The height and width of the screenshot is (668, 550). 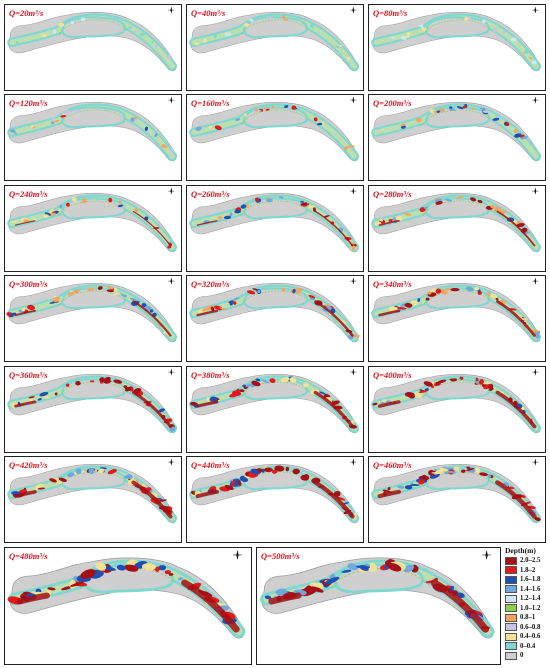 What do you see at coordinates (28, 465) in the screenshot?
I see `discharge-label: Q=420m³/s` at bounding box center [28, 465].